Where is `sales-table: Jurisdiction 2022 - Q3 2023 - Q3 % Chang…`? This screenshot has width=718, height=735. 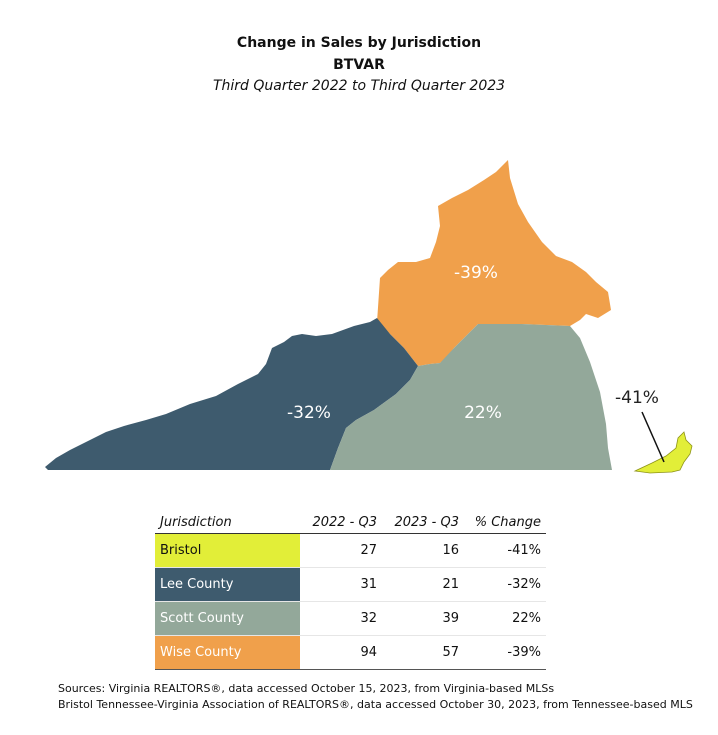
sales-table: Jurisdiction 2022 - Q3 2023 - Q3 % Chang… is located at coordinates (350, 590).